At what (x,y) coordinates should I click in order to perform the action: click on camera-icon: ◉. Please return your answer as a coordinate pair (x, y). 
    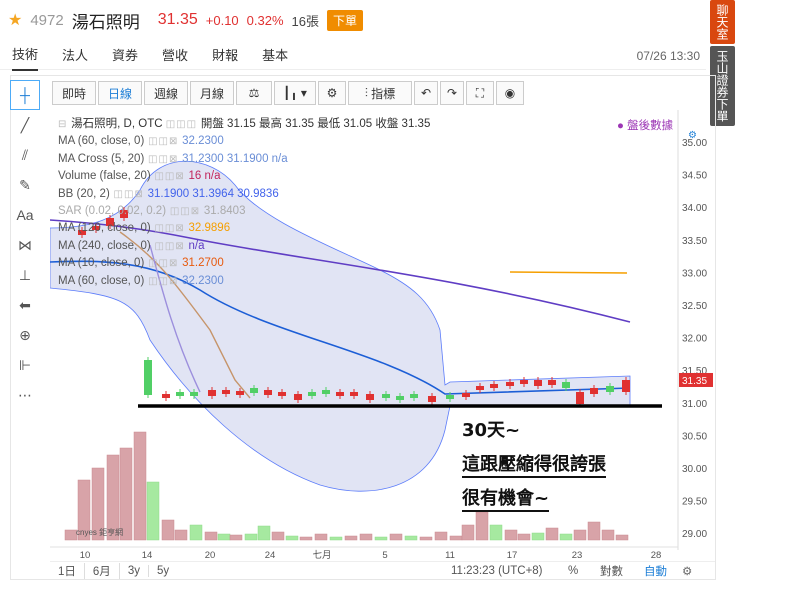
    Looking at the image, I should click on (510, 93).